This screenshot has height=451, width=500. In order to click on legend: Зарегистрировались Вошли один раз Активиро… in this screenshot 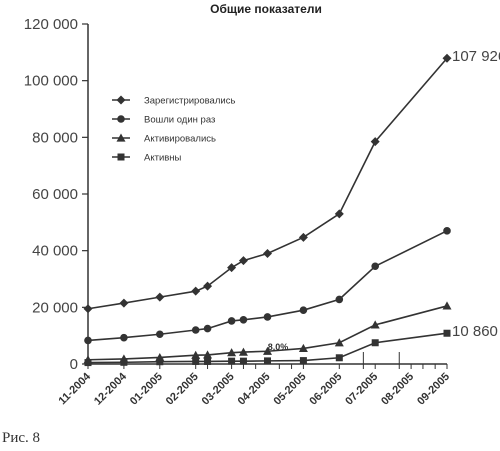, I will do `click(173, 129)`.